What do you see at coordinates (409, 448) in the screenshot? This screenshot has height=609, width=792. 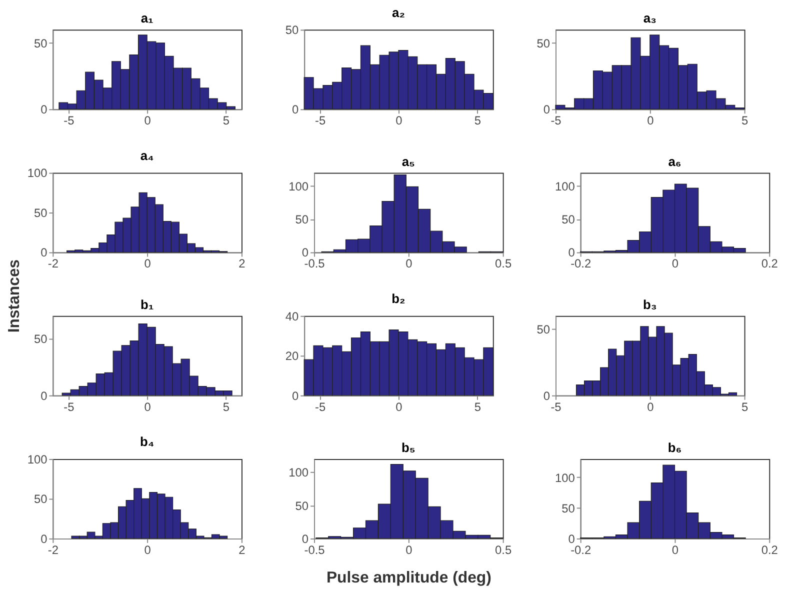 I see `chart-title: b₅` at bounding box center [409, 448].